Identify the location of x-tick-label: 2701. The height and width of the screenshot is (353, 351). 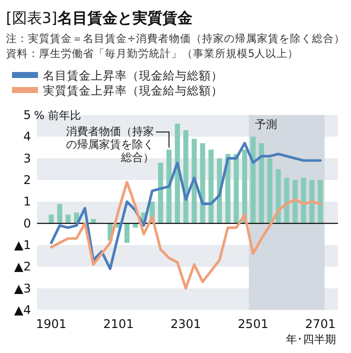
(320, 324).